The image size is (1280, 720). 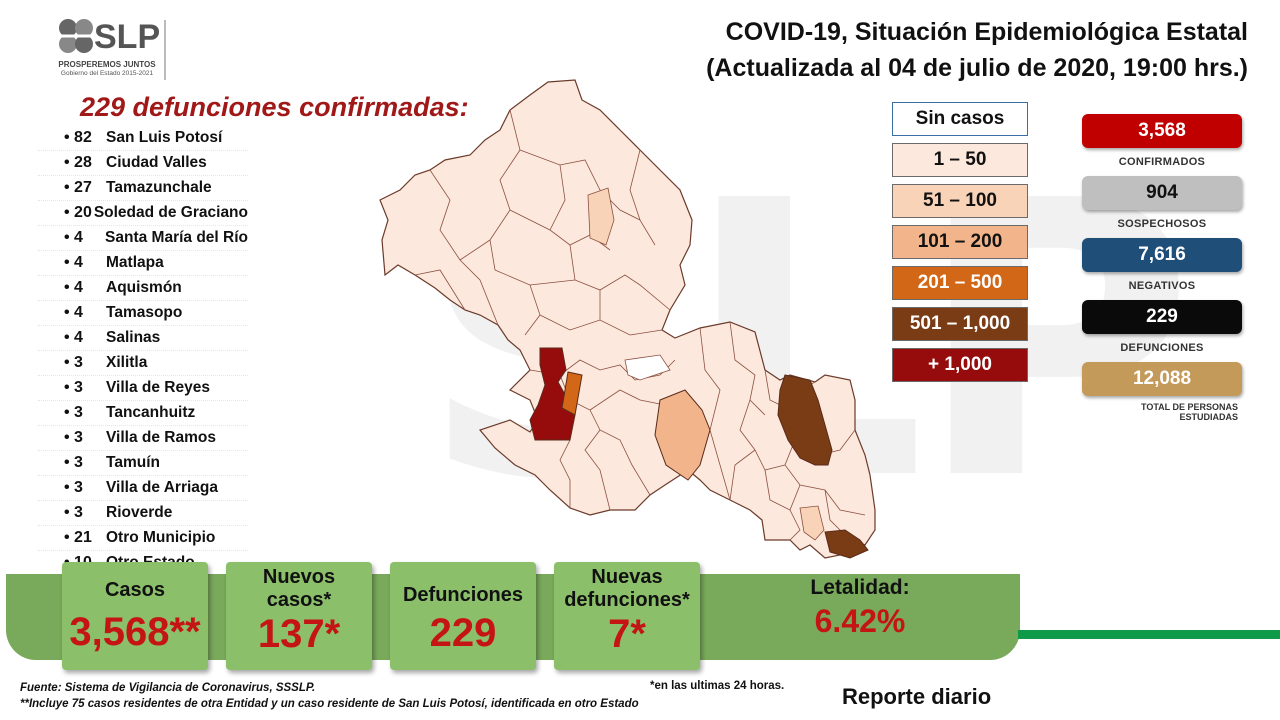 I want to click on municipality-name: Soledad de Graciano, so click(x=170, y=212).